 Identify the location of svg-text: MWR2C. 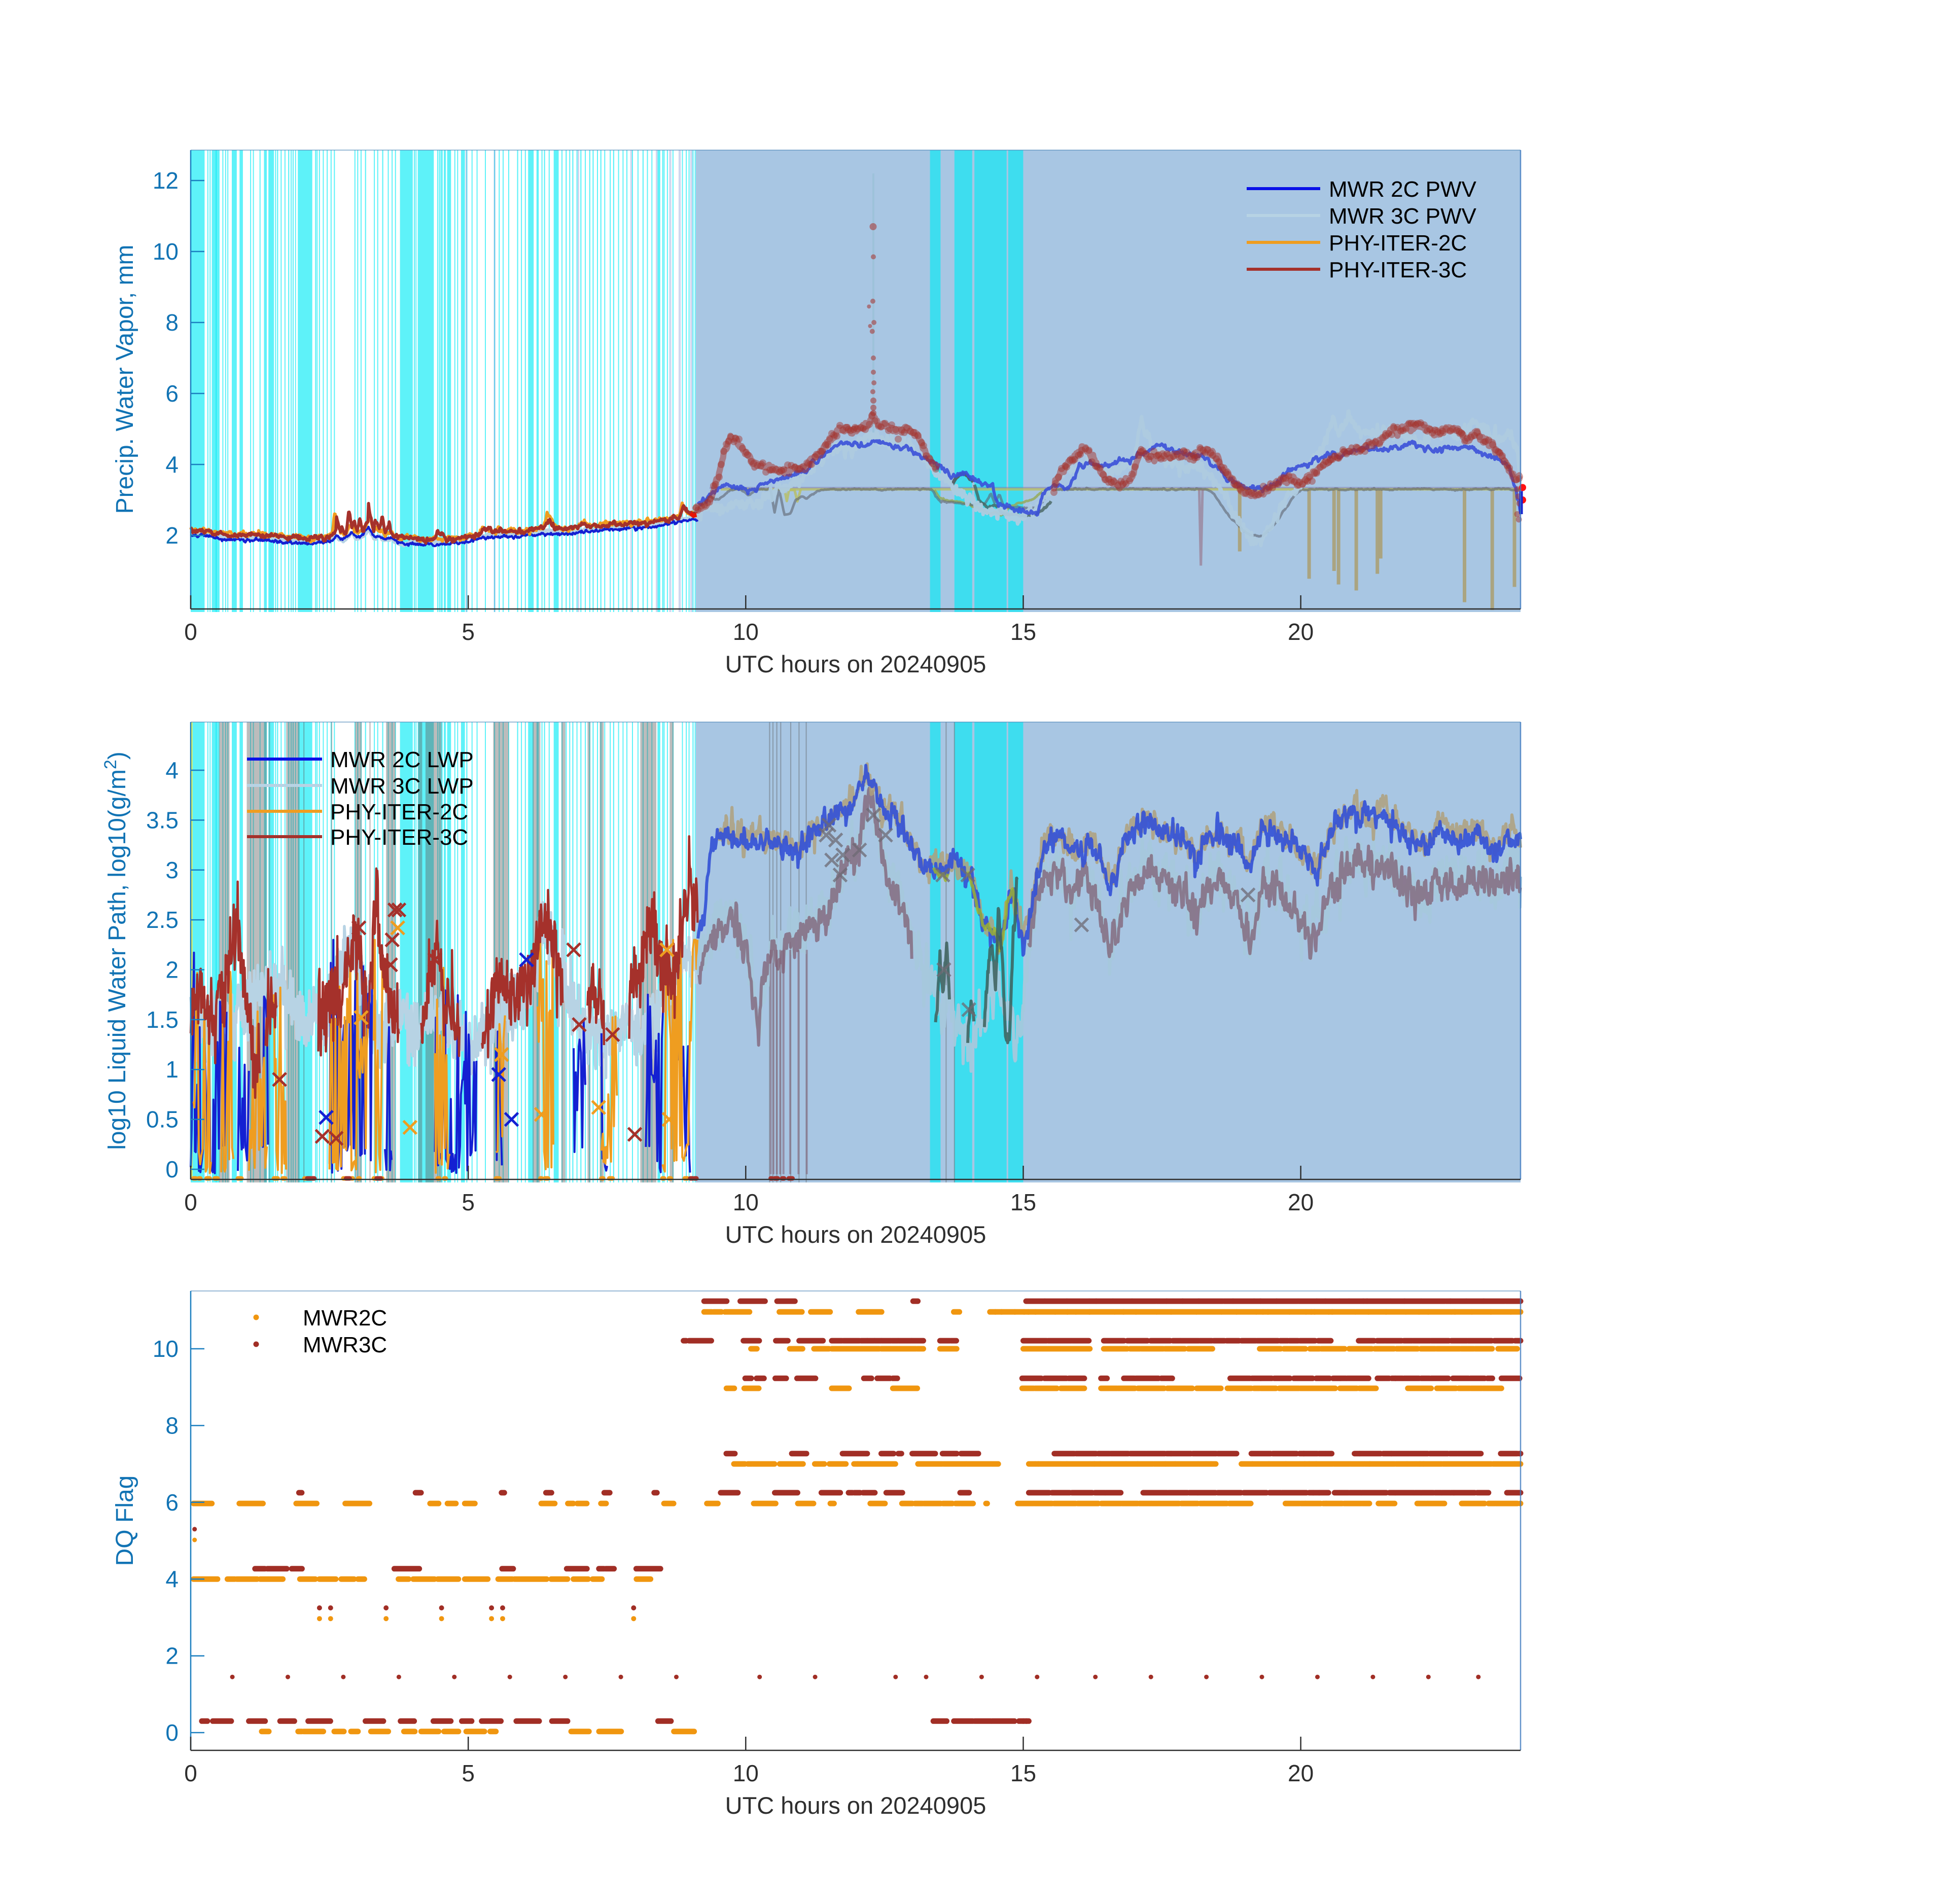
(345, 1318).